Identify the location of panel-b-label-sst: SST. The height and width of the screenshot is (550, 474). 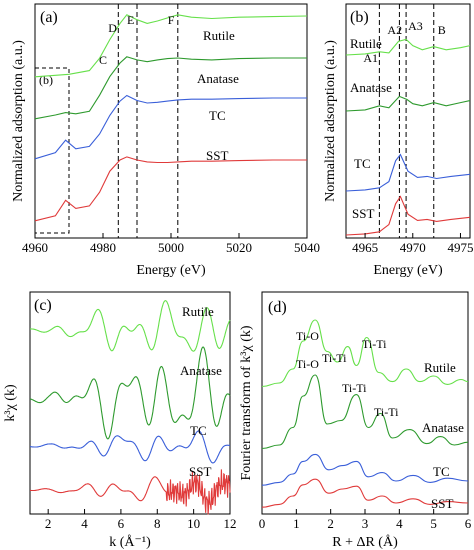
(363, 213).